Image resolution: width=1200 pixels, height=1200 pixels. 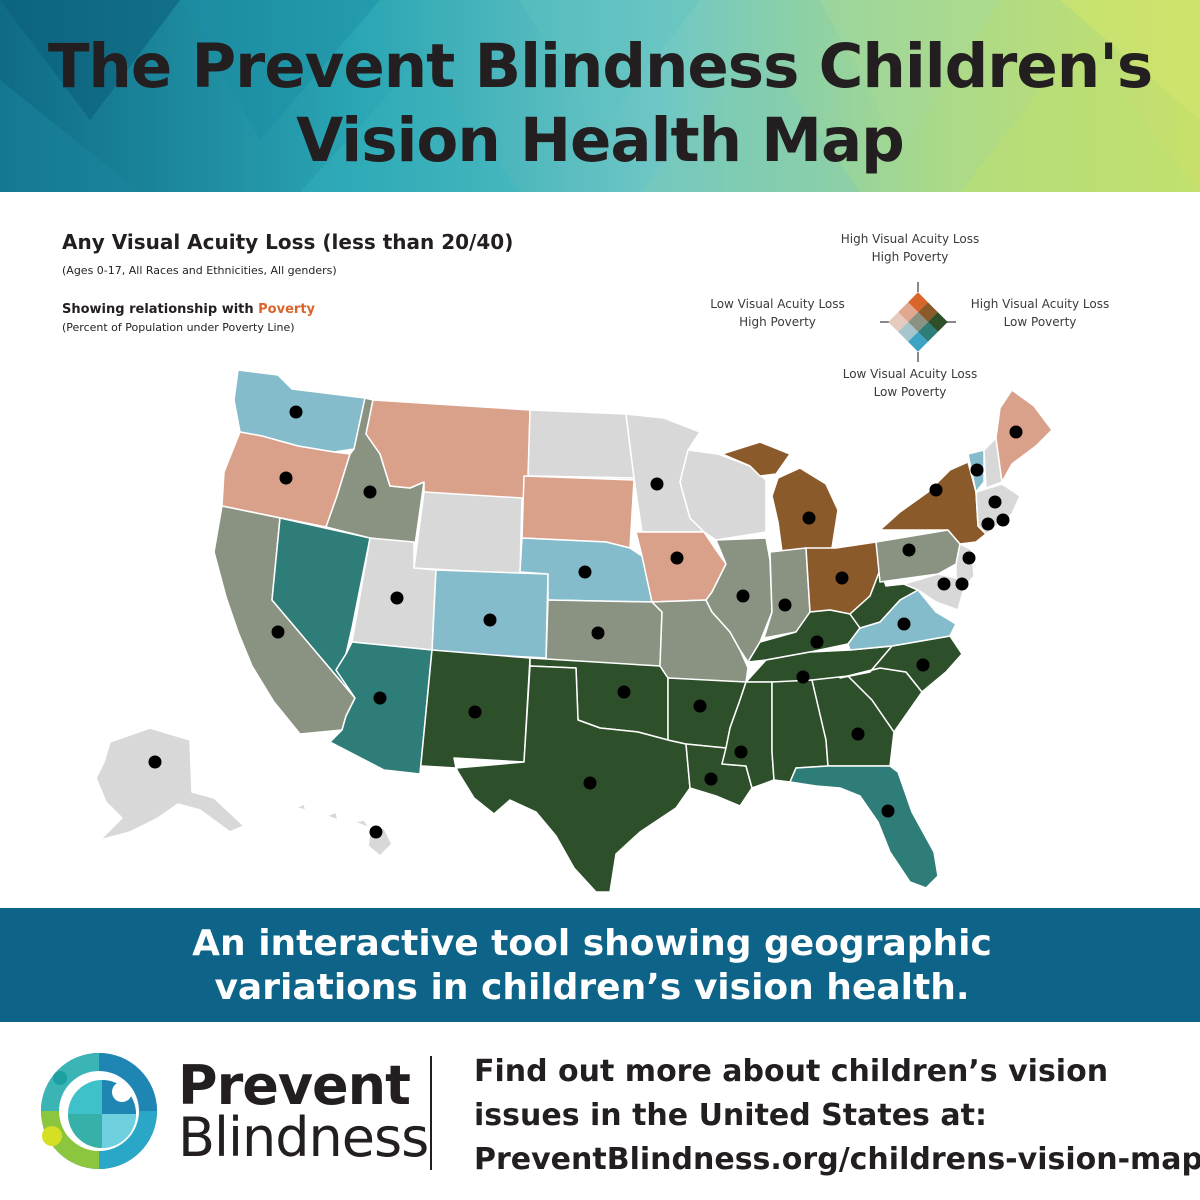 I want to click on state-wi, so click(x=723, y=495).